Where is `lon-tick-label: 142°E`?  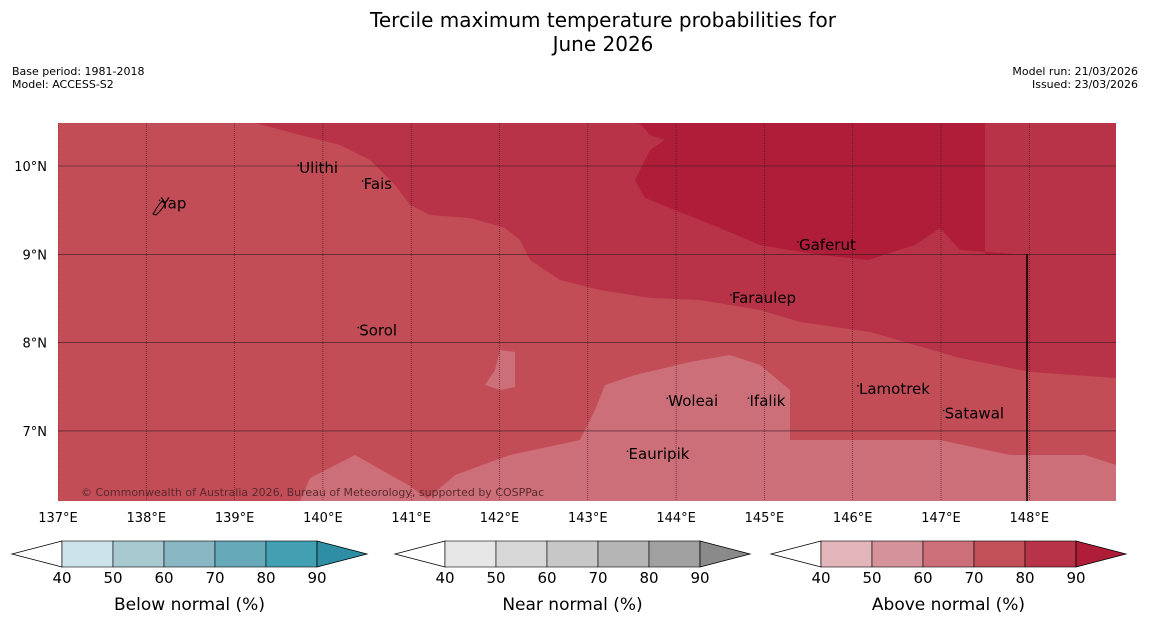 lon-tick-label: 142°E is located at coordinates (500, 518).